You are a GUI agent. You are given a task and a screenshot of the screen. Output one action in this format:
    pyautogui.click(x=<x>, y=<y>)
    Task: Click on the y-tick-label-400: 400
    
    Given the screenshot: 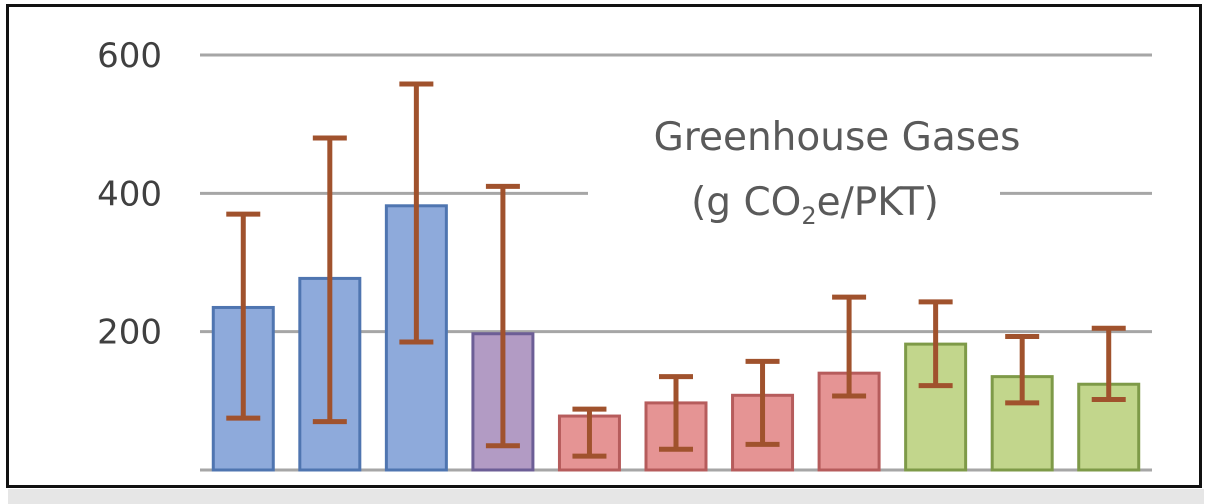 What is the action you would take?
    pyautogui.click(x=129, y=194)
    